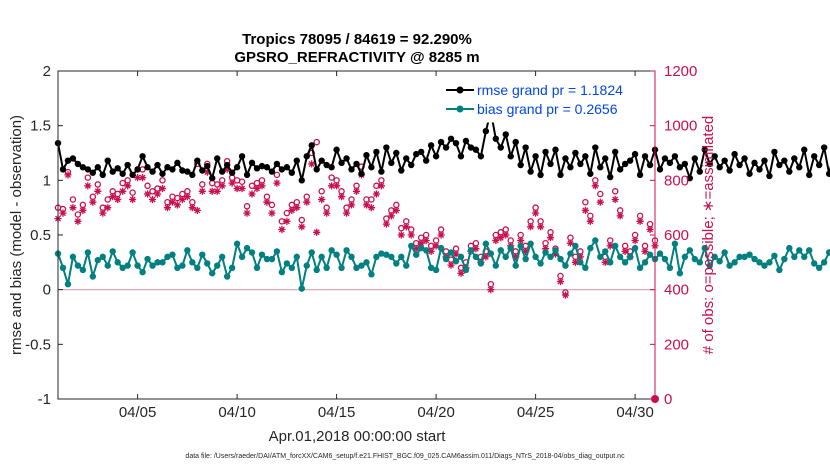 Image resolution: width=830 pixels, height=470 pixels. What do you see at coordinates (357, 39) in the screenshot?
I see `chart-title: Tropics 78095 / 84619 = 92.290%` at bounding box center [357, 39].